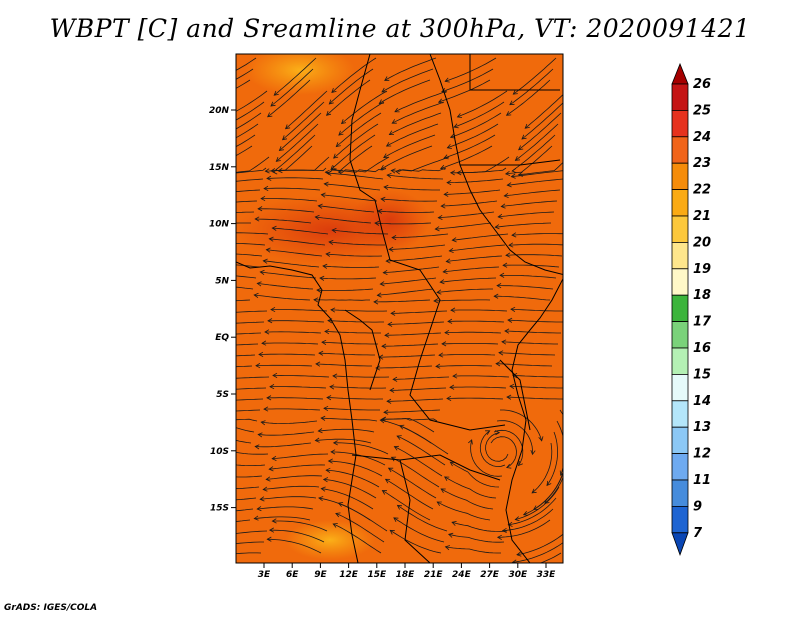  I want to click on grads-credit: GrADS: IGES/COLA, so click(51, 608).